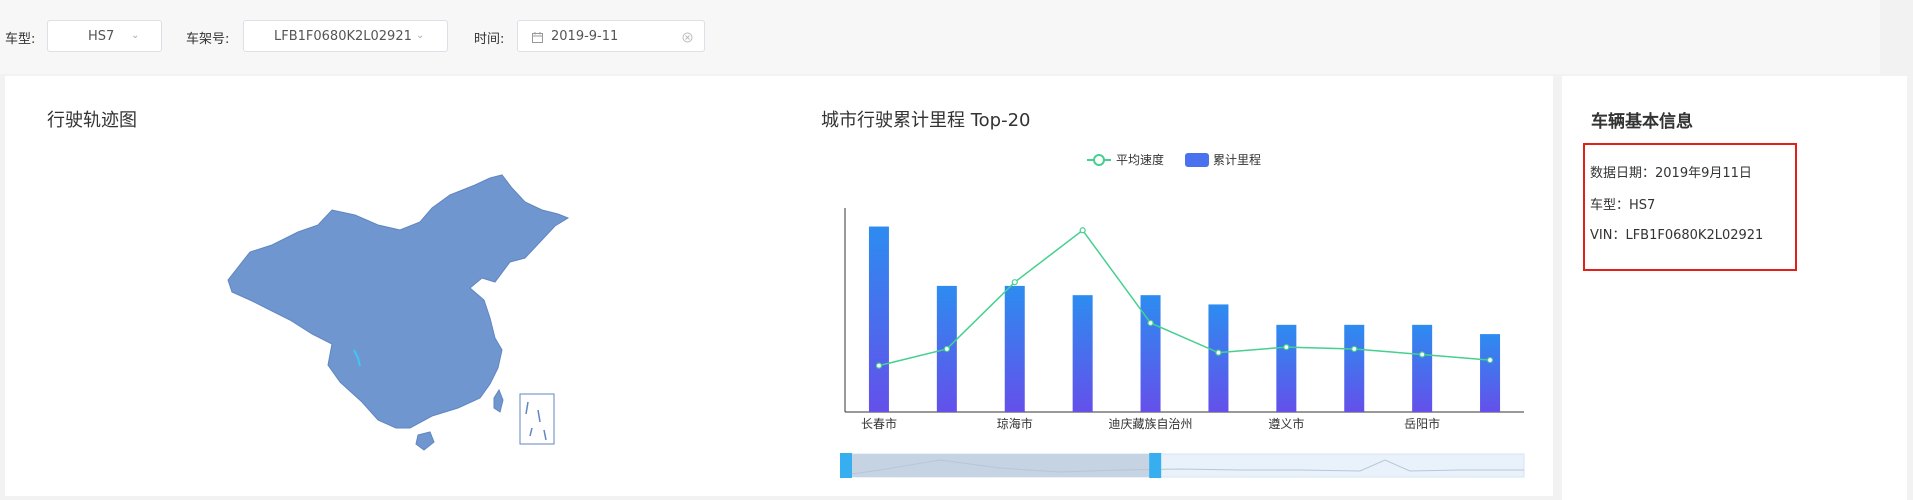 The height and width of the screenshot is (500, 1913). I want to click on date-value: 2019-9-11, so click(585, 36).